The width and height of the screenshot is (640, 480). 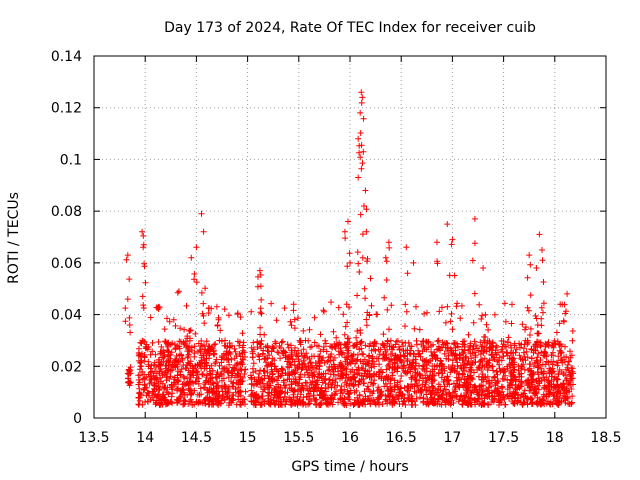 I want to click on x-tick-label: 18.5, so click(x=605, y=438).